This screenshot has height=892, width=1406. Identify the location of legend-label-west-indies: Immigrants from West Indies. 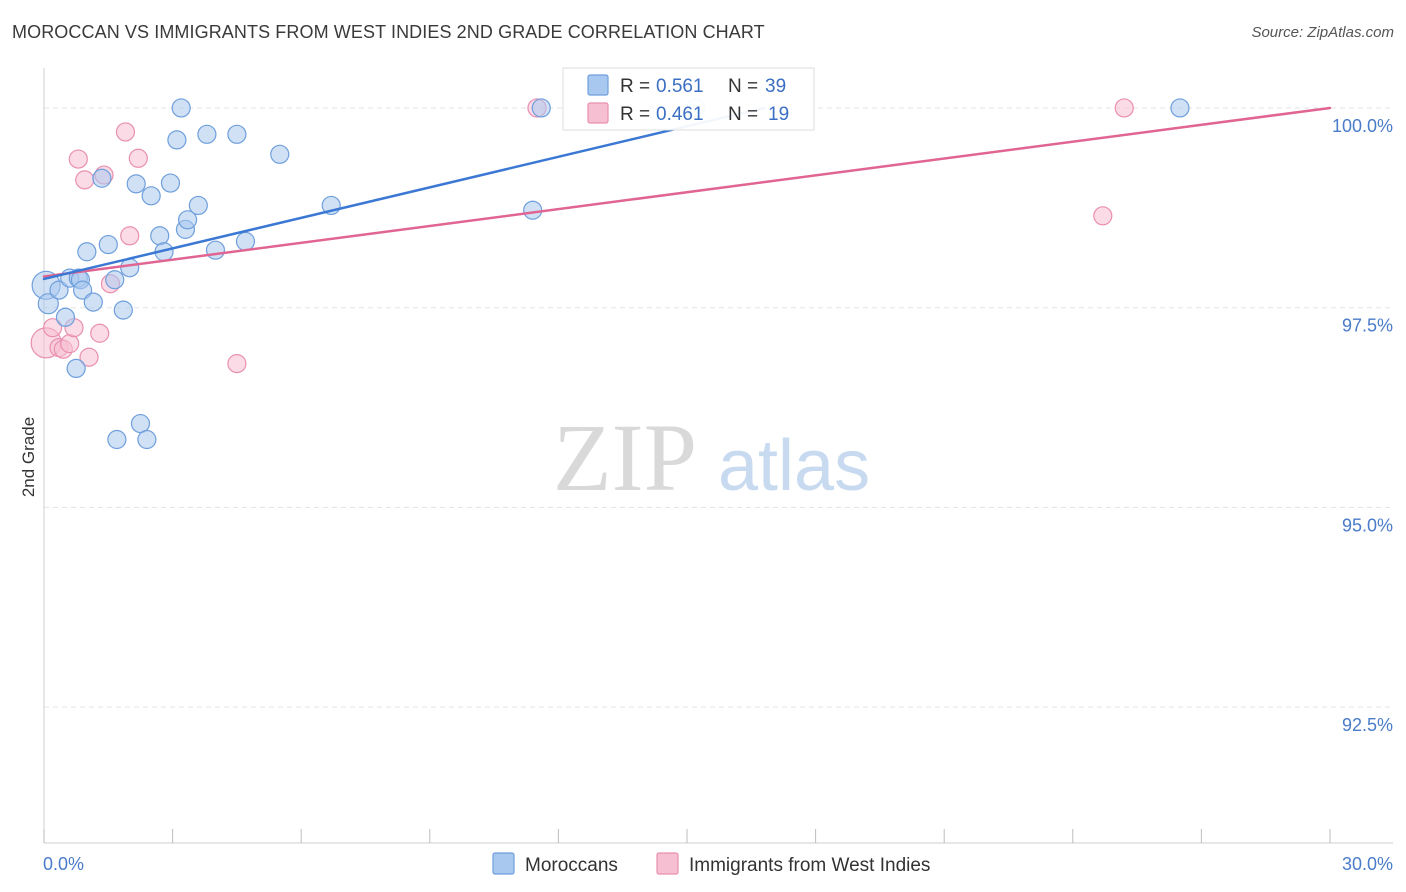
(809, 865).